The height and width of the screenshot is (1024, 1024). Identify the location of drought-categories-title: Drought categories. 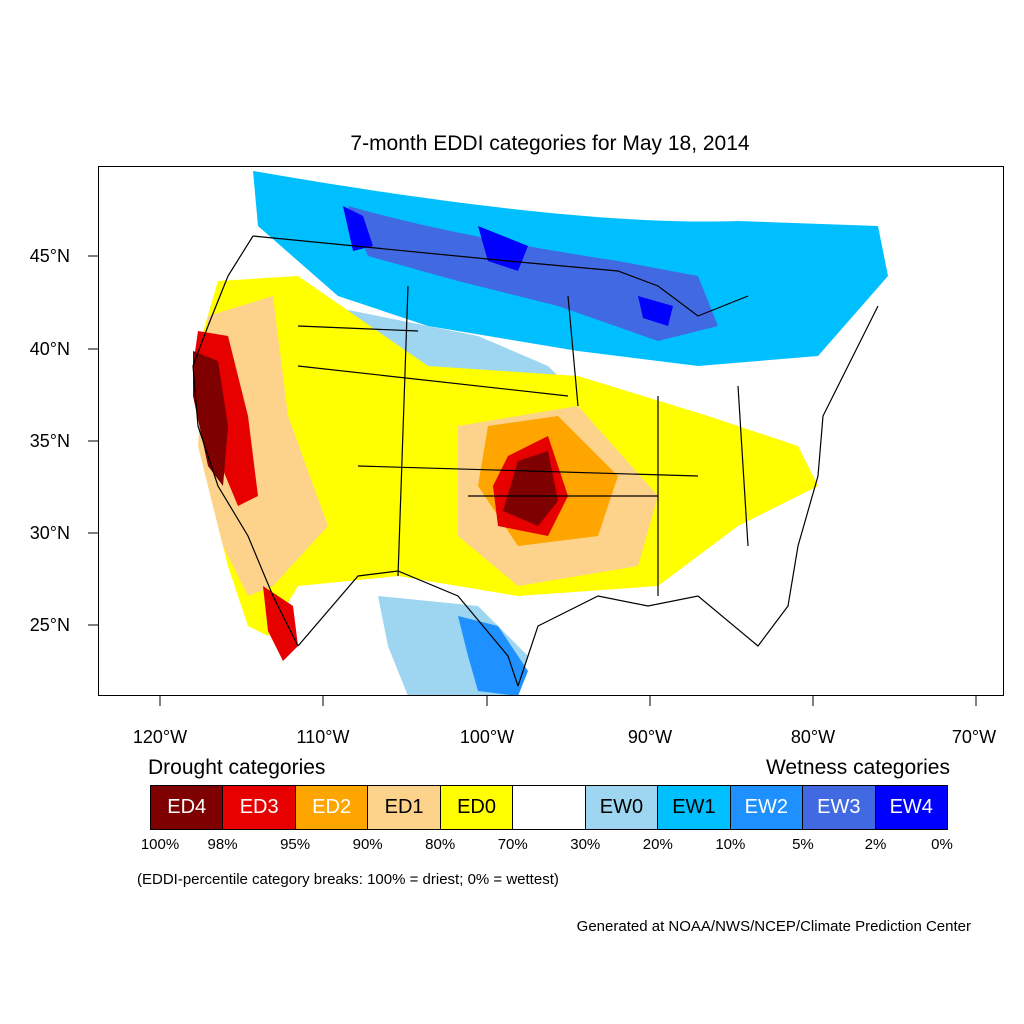
(237, 767).